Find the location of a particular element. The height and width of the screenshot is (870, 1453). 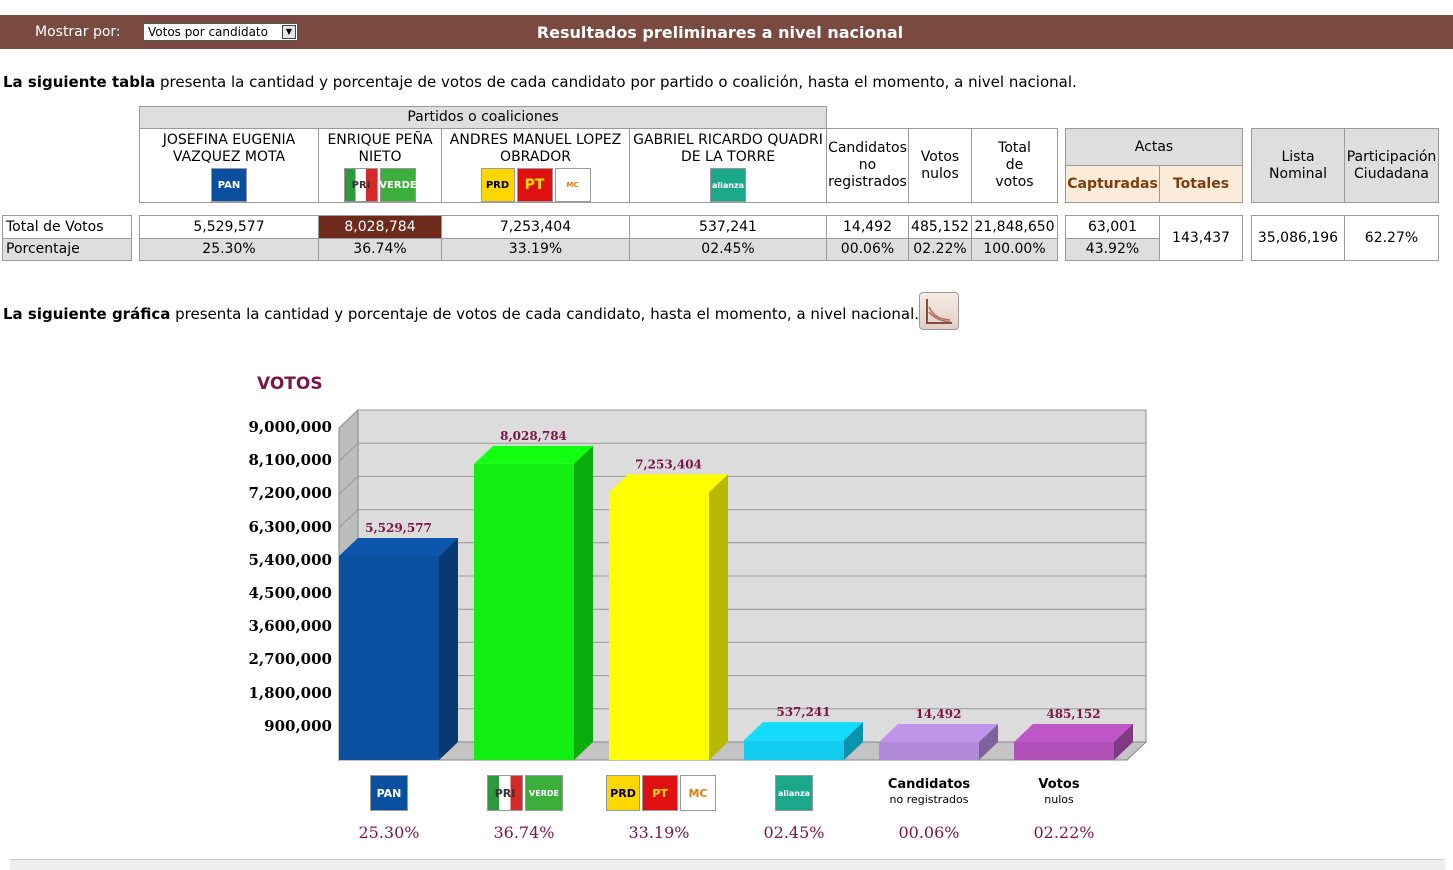

votes-candidate-1: 5,529,577 is located at coordinates (229, 227).